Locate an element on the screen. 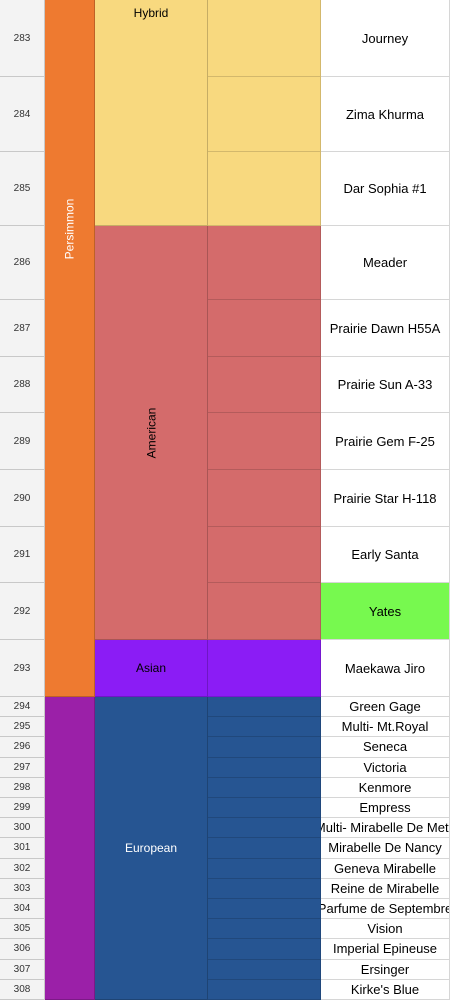  cell-text: European is located at coordinates (151, 848).